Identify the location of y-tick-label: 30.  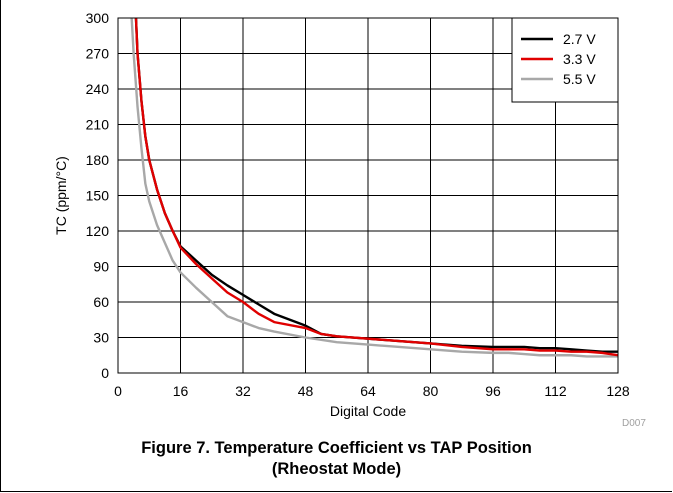
(101, 338).